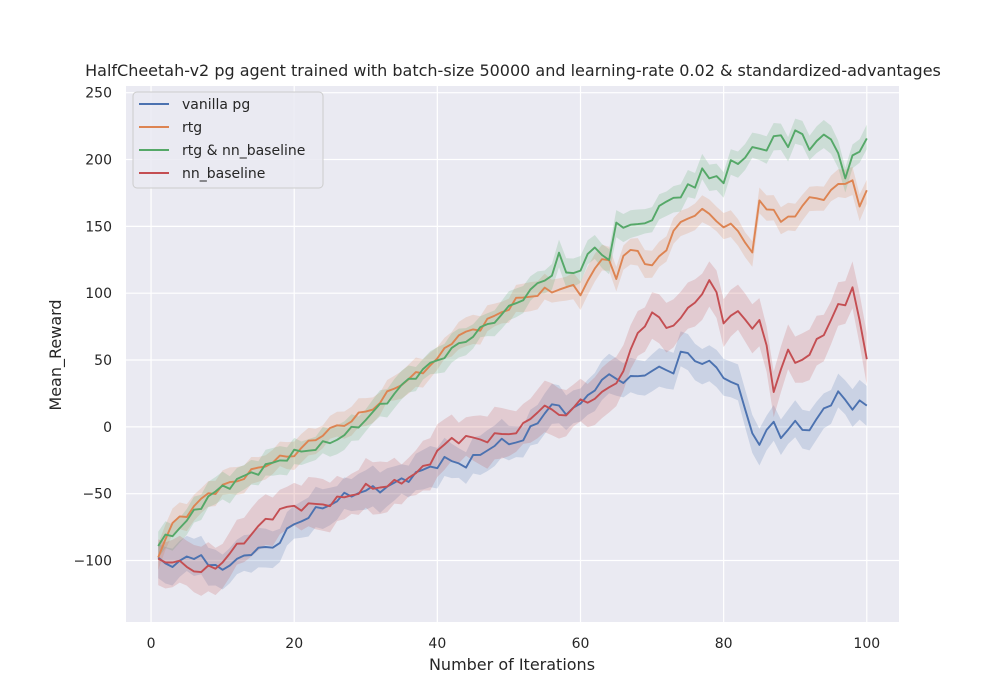 Image resolution: width=1000 pixels, height=700 pixels. Describe the element at coordinates (724, 644) in the screenshot. I see `x-tick-label: 80` at that location.